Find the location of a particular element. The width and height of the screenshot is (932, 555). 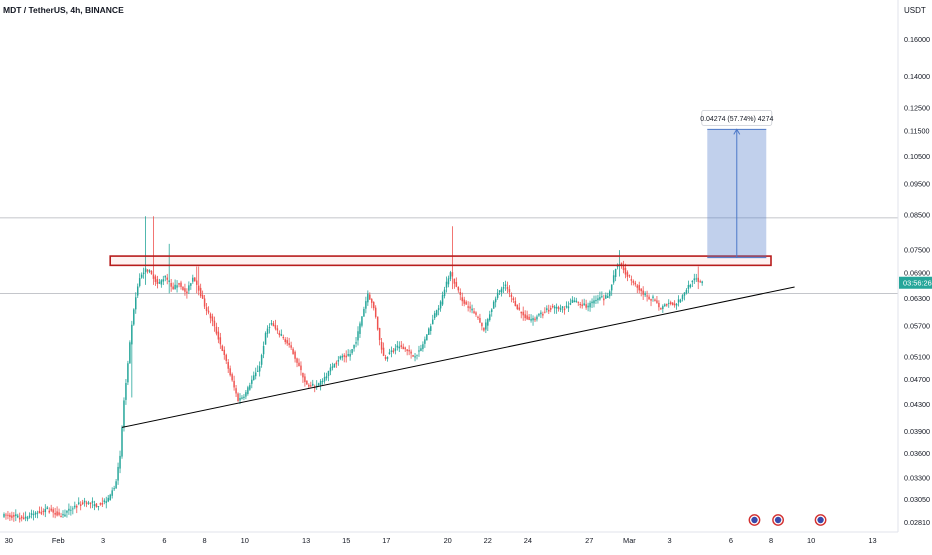

time-tick-label: 13 is located at coordinates (306, 540).